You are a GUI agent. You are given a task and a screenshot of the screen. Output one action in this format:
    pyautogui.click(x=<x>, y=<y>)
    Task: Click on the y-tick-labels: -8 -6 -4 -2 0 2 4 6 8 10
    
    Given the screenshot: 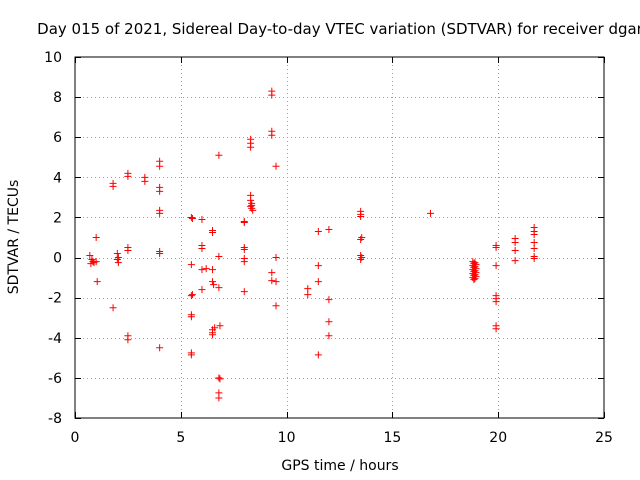 What is the action you would take?
    pyautogui.click(x=53, y=238)
    